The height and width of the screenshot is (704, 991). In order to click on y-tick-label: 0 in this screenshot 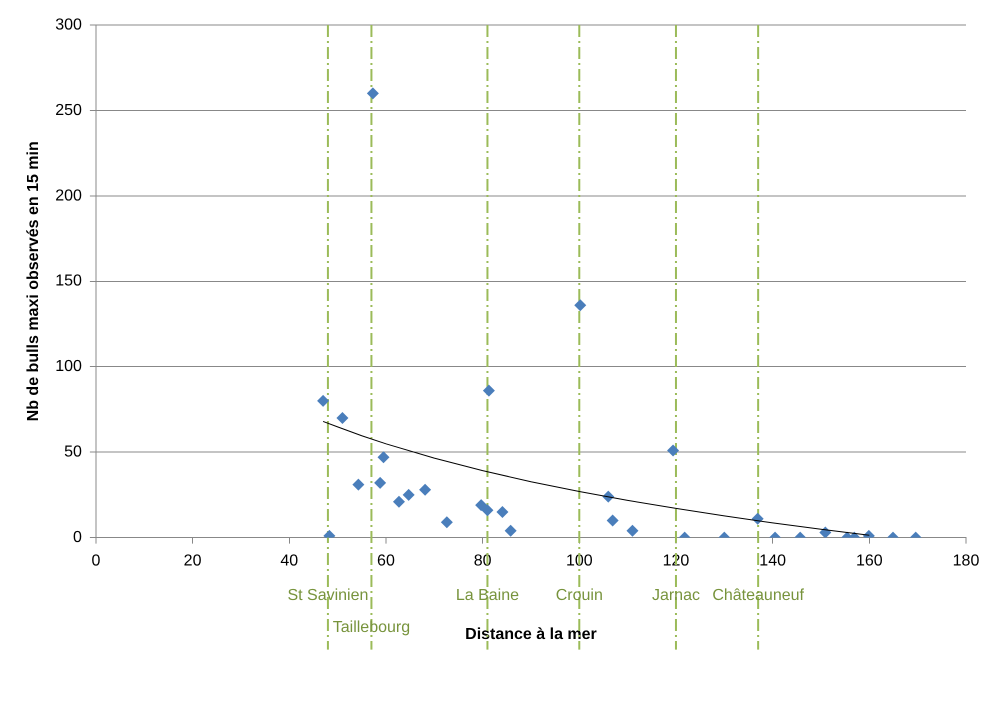, I will do `click(77, 537)`.